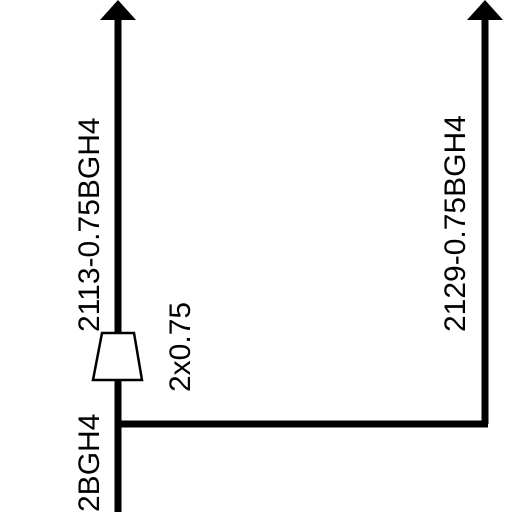  What do you see at coordinates (180, 347) in the screenshot?
I see `splice-label: 2x0.75` at bounding box center [180, 347].